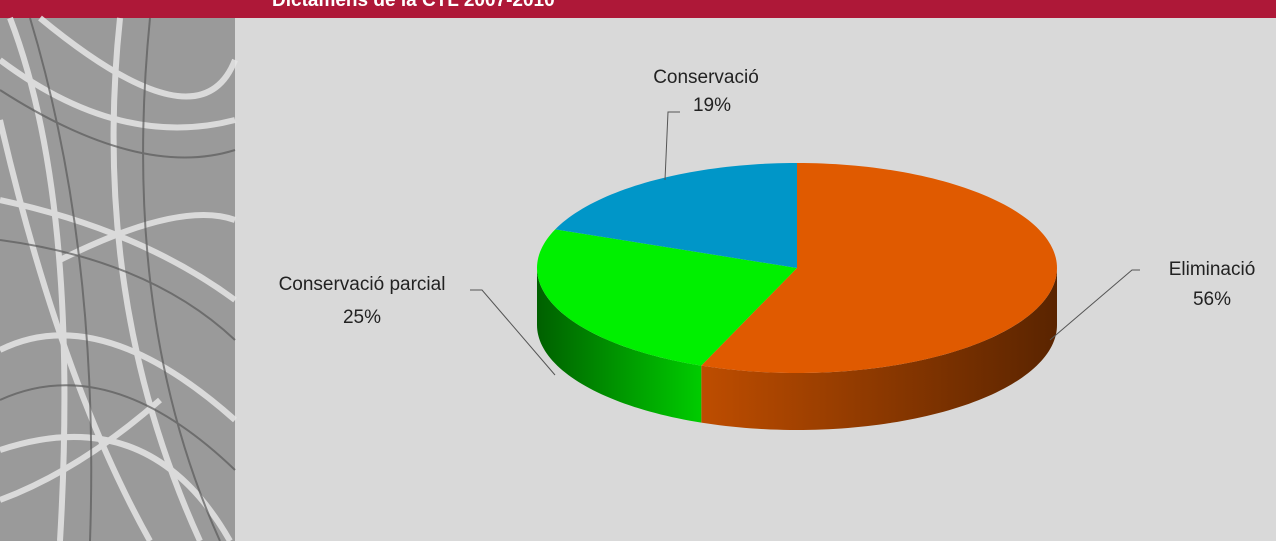  Describe the element at coordinates (362, 284) in the screenshot. I see `slice-label: Conservació parcial` at that location.